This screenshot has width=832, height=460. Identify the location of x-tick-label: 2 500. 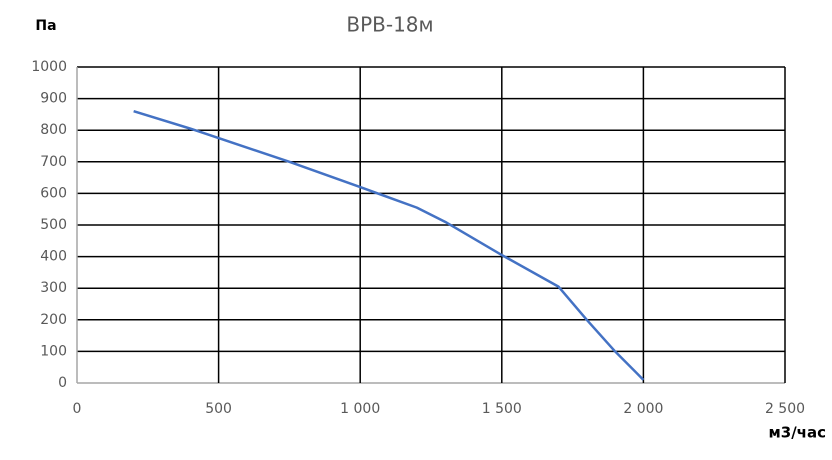
(785, 409).